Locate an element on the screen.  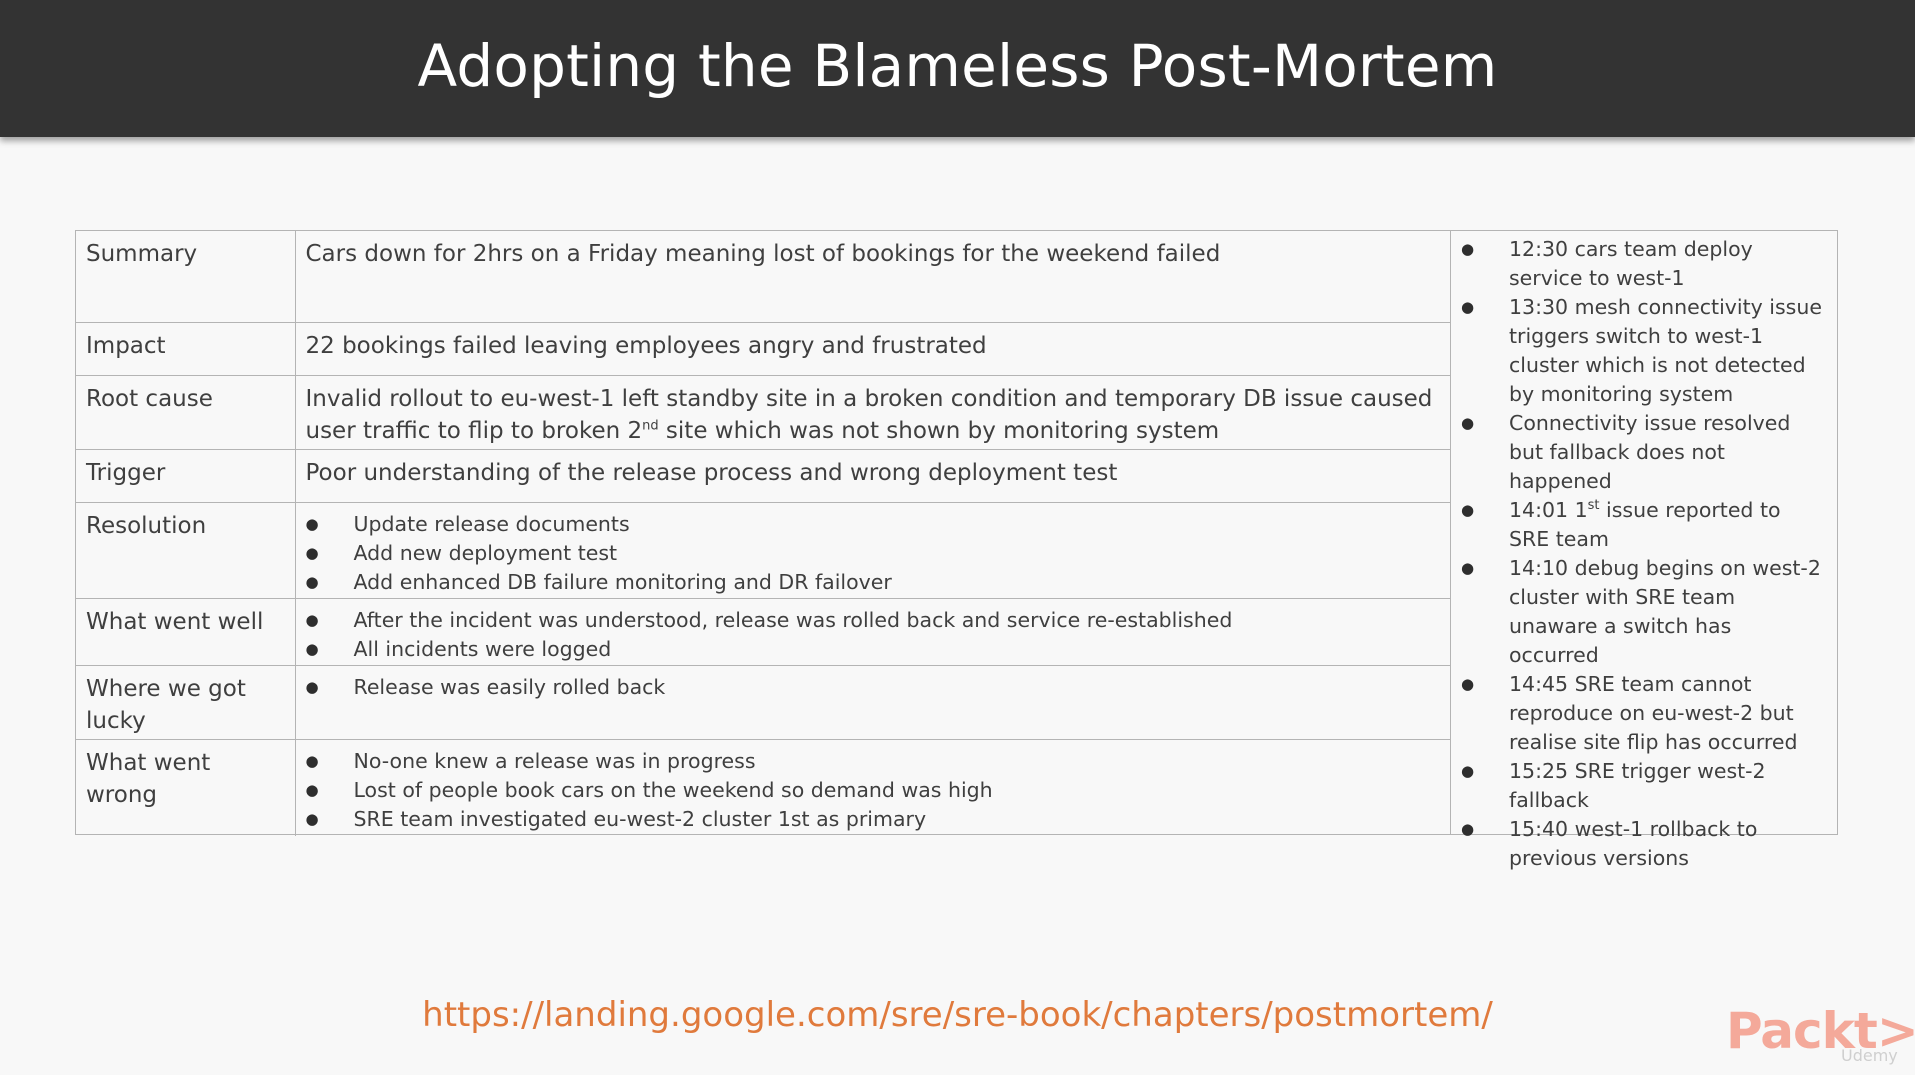
row-label: Root cause is located at coordinates (186, 412).